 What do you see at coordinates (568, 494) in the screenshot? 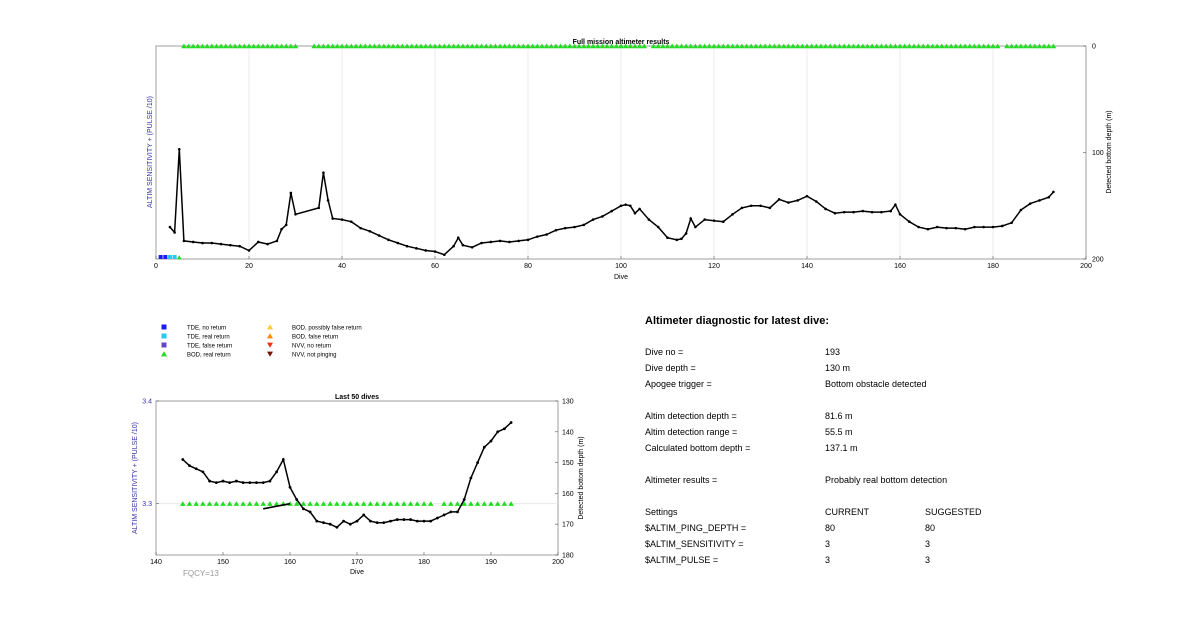
I see `y-tick-label: 160` at bounding box center [568, 494].